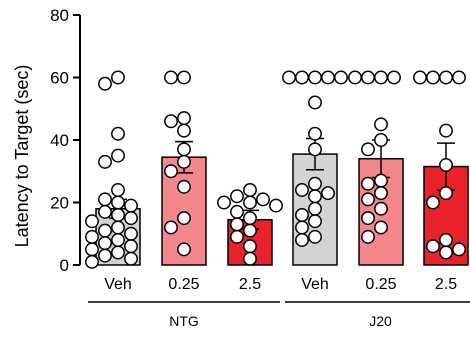 This screenshot has width=470, height=340. I want to click on group-label-1: NTG, so click(184, 321).